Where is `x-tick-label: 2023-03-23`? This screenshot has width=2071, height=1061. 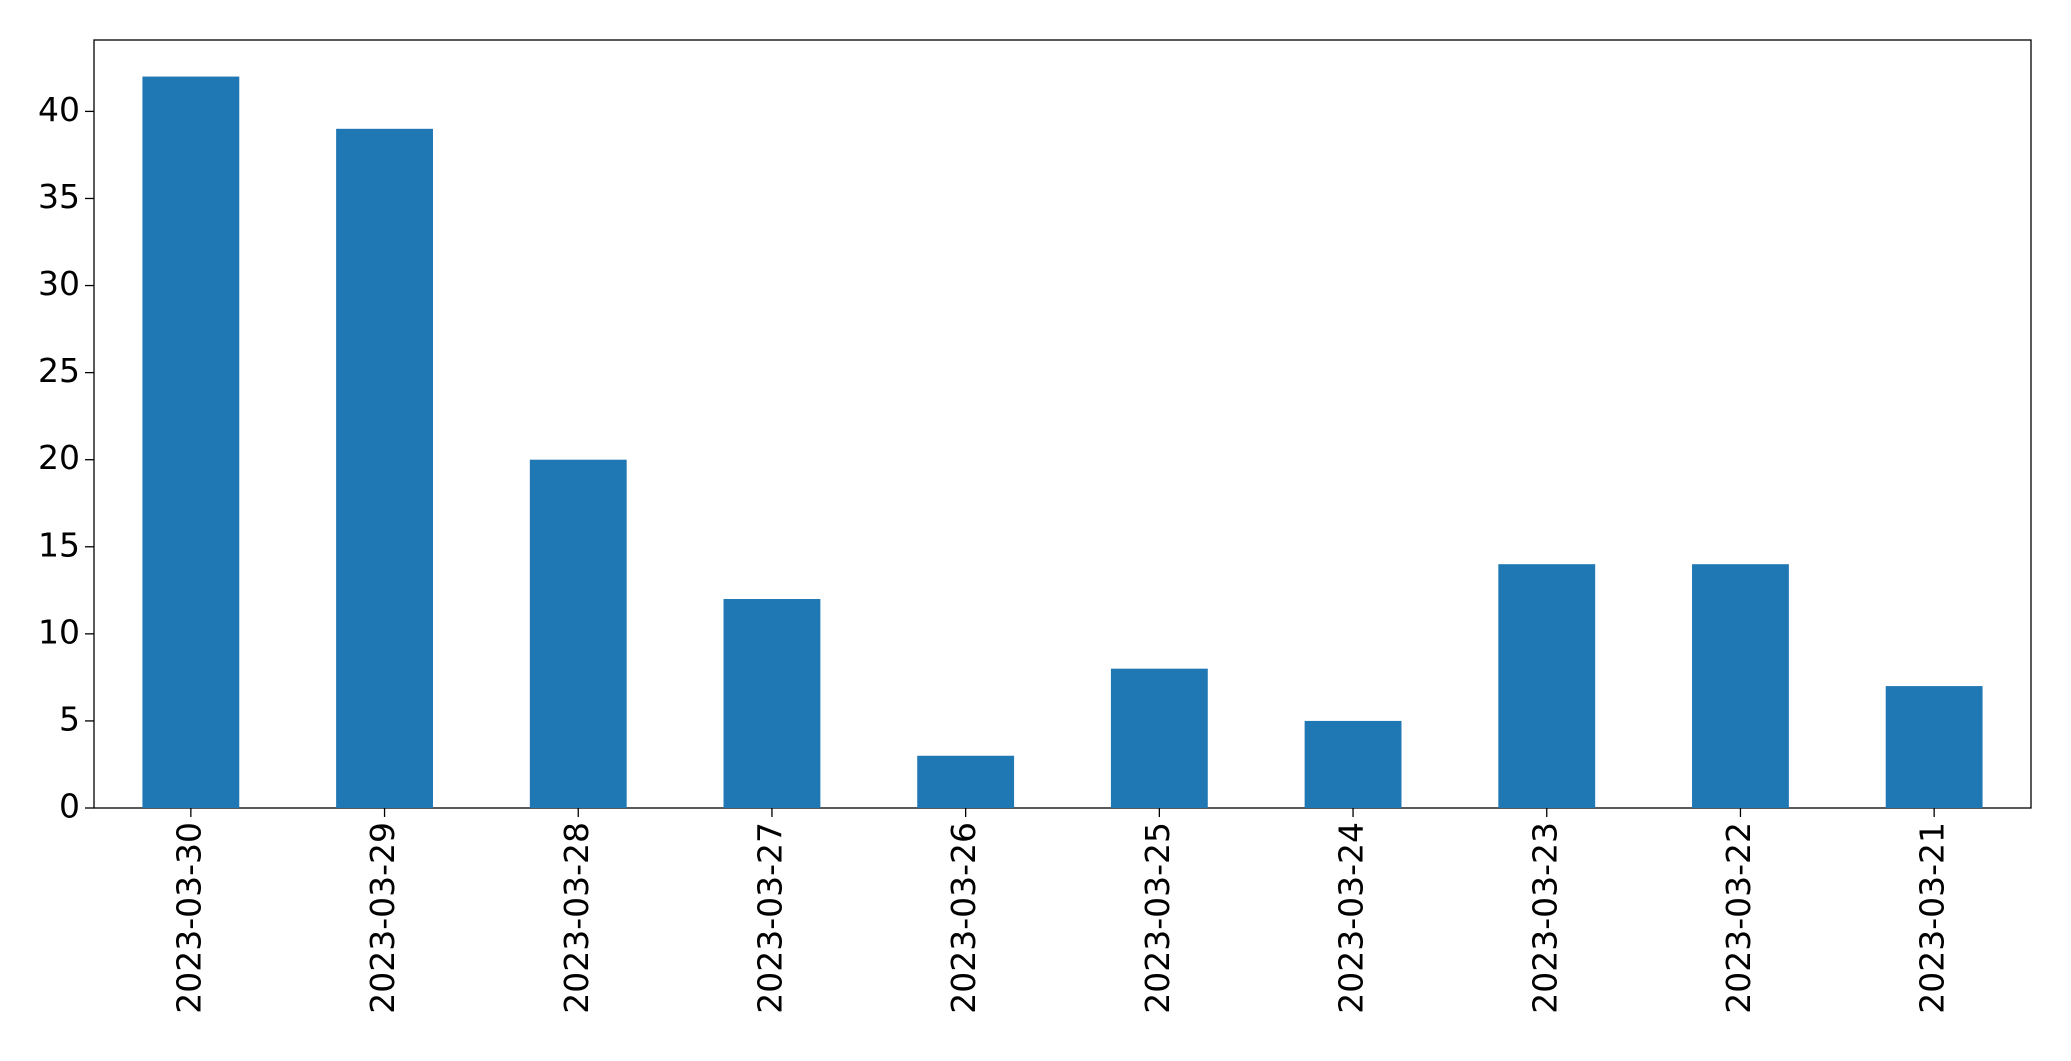
x-tick-label: 2023-03-23 is located at coordinates (1544, 918).